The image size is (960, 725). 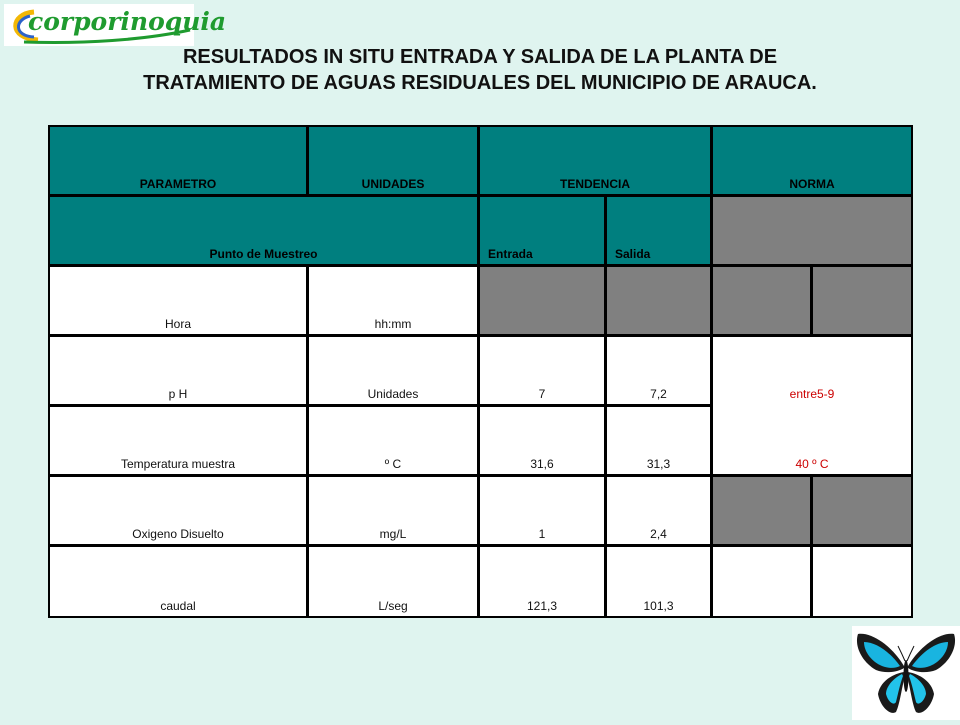 What do you see at coordinates (812, 160) in the screenshot?
I see `header-norma: NORMA` at bounding box center [812, 160].